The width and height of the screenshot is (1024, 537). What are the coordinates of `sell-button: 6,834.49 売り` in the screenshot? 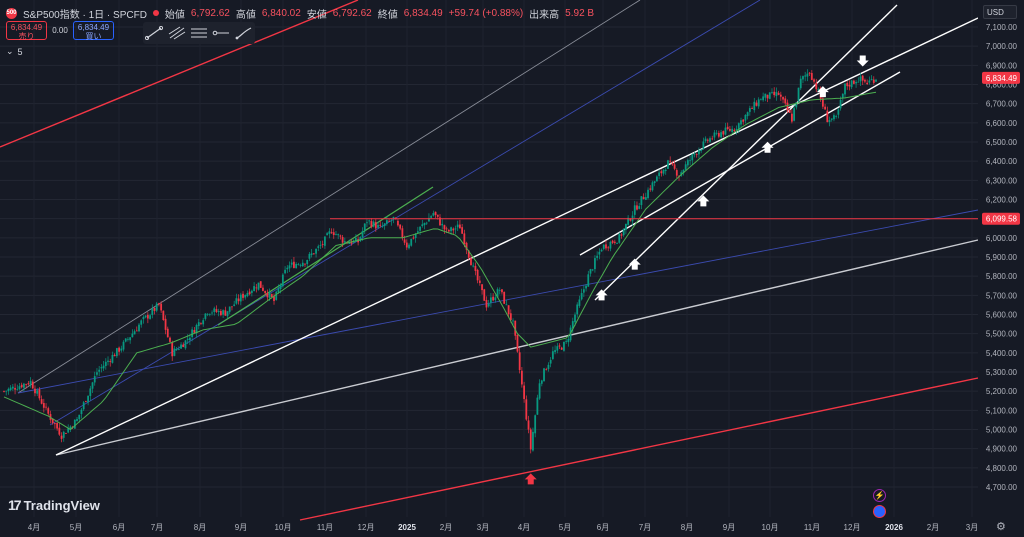 It's located at (26, 31).